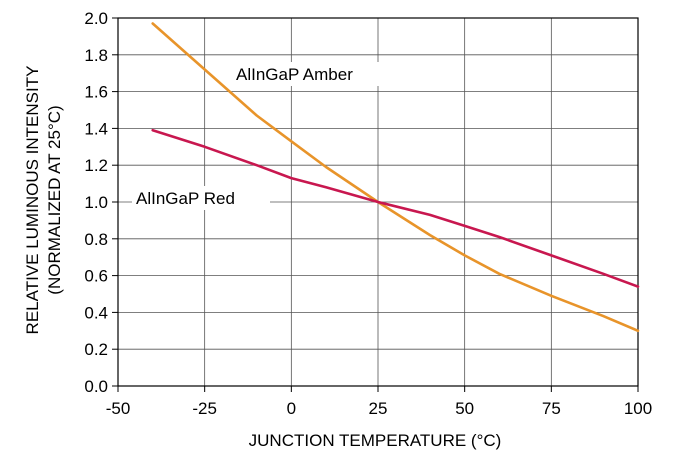 The width and height of the screenshot is (675, 454). What do you see at coordinates (291, 408) in the screenshot?
I see `x-tick-label: 0` at bounding box center [291, 408].